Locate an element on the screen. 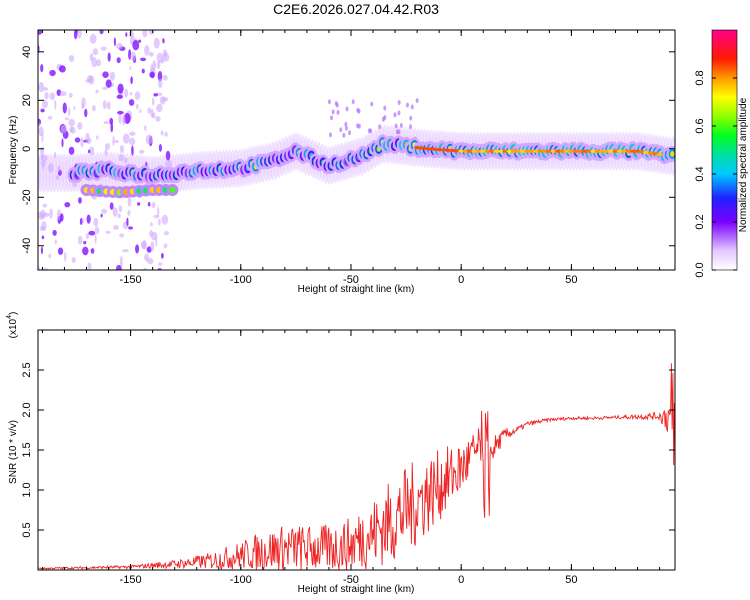 The width and height of the screenshot is (750, 600). x-tick-label: -100 is located at coordinates (241, 580).